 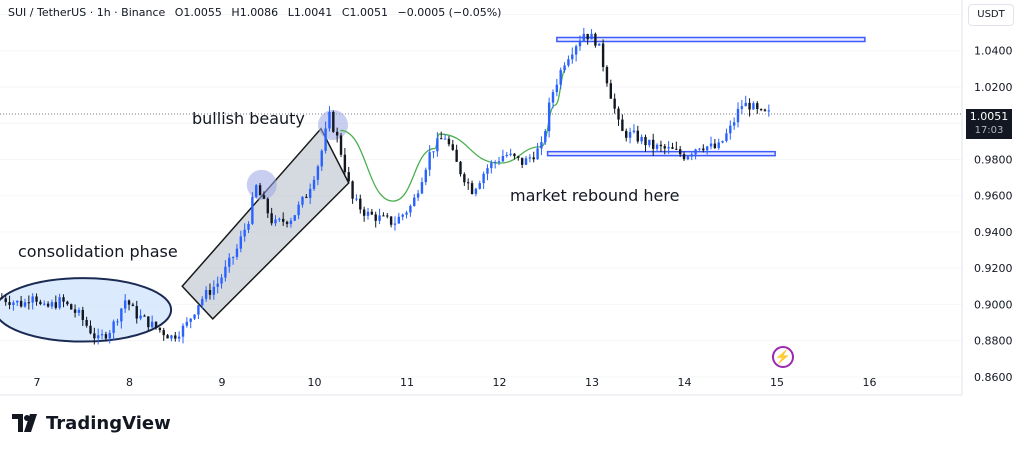 What do you see at coordinates (991, 15) in the screenshot?
I see `currency-button: USDT` at bounding box center [991, 15].